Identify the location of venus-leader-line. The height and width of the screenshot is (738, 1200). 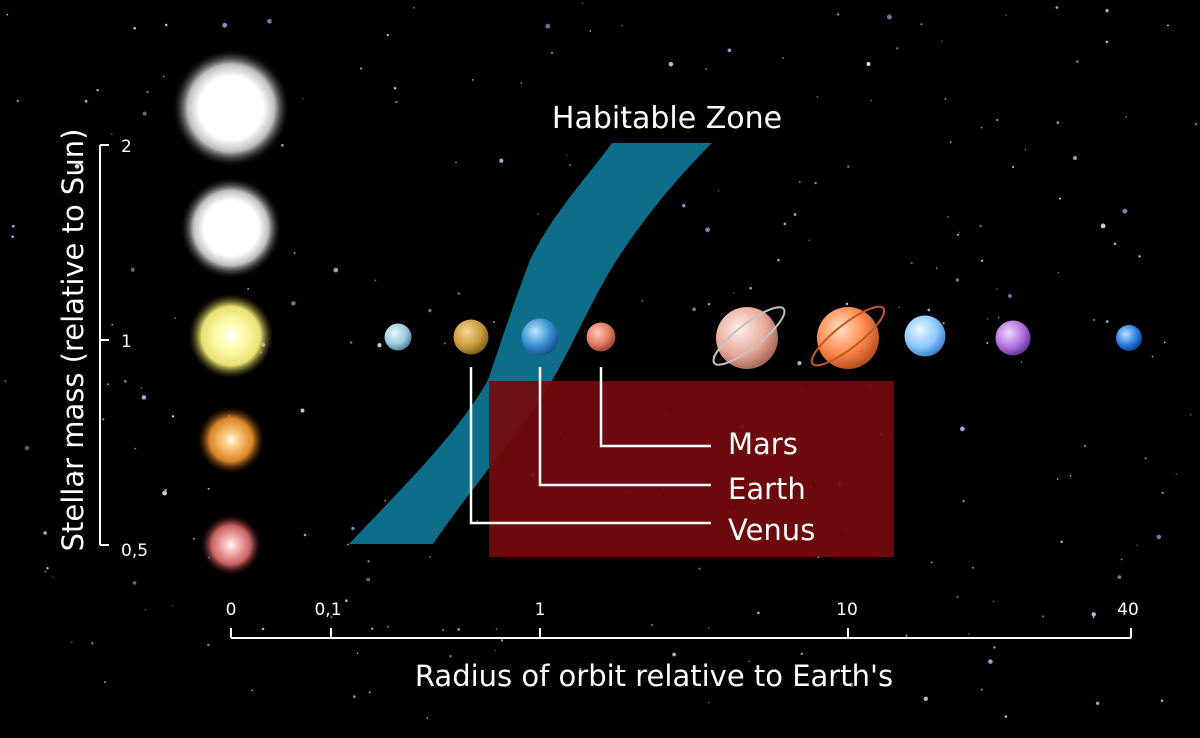
(590, 446).